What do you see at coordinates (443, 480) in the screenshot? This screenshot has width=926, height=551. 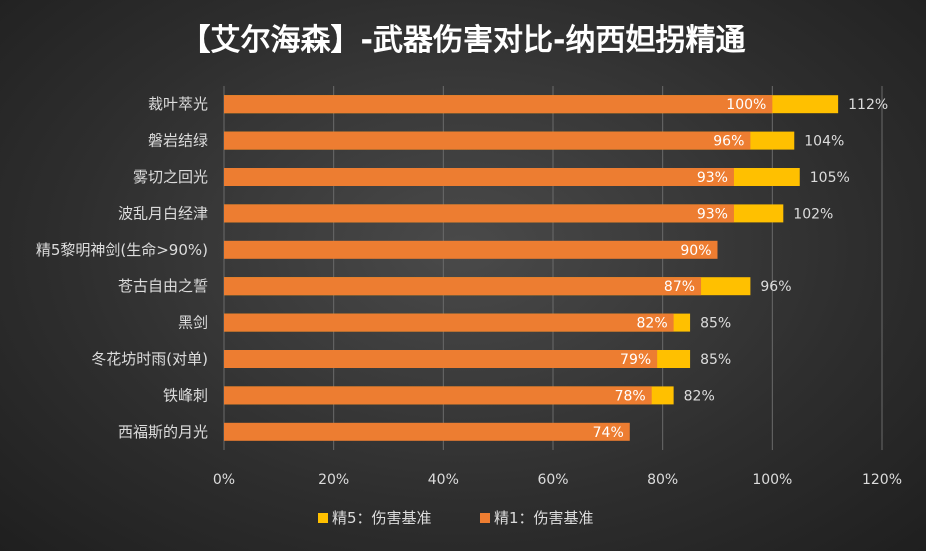 I see `x-tick-label: 40%` at bounding box center [443, 480].